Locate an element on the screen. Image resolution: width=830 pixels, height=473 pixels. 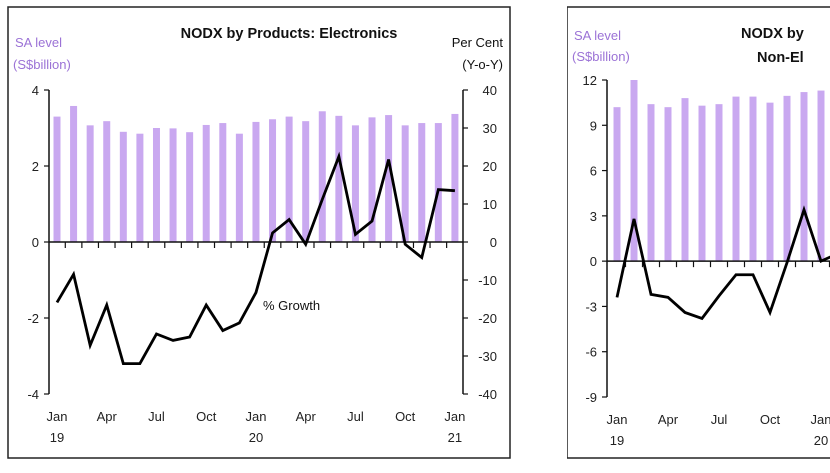
right-tick-label: 10 is located at coordinates (490, 204).